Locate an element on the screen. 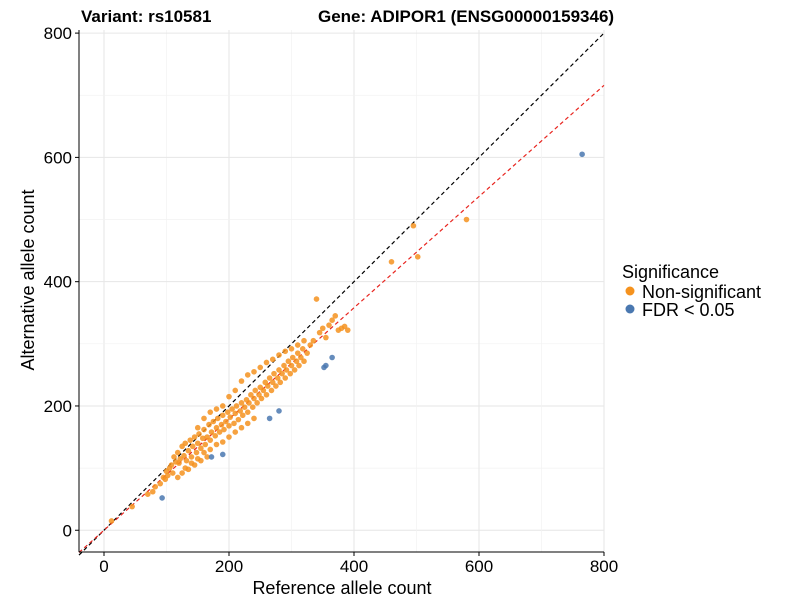 The image size is (800, 600). legend-title: Significance is located at coordinates (670, 272).